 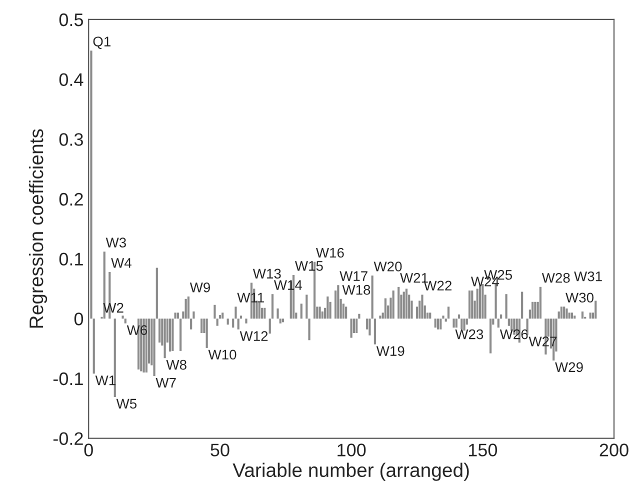 What do you see at coordinates (220, 450) in the screenshot?
I see `x-tick-label: 50` at bounding box center [220, 450].